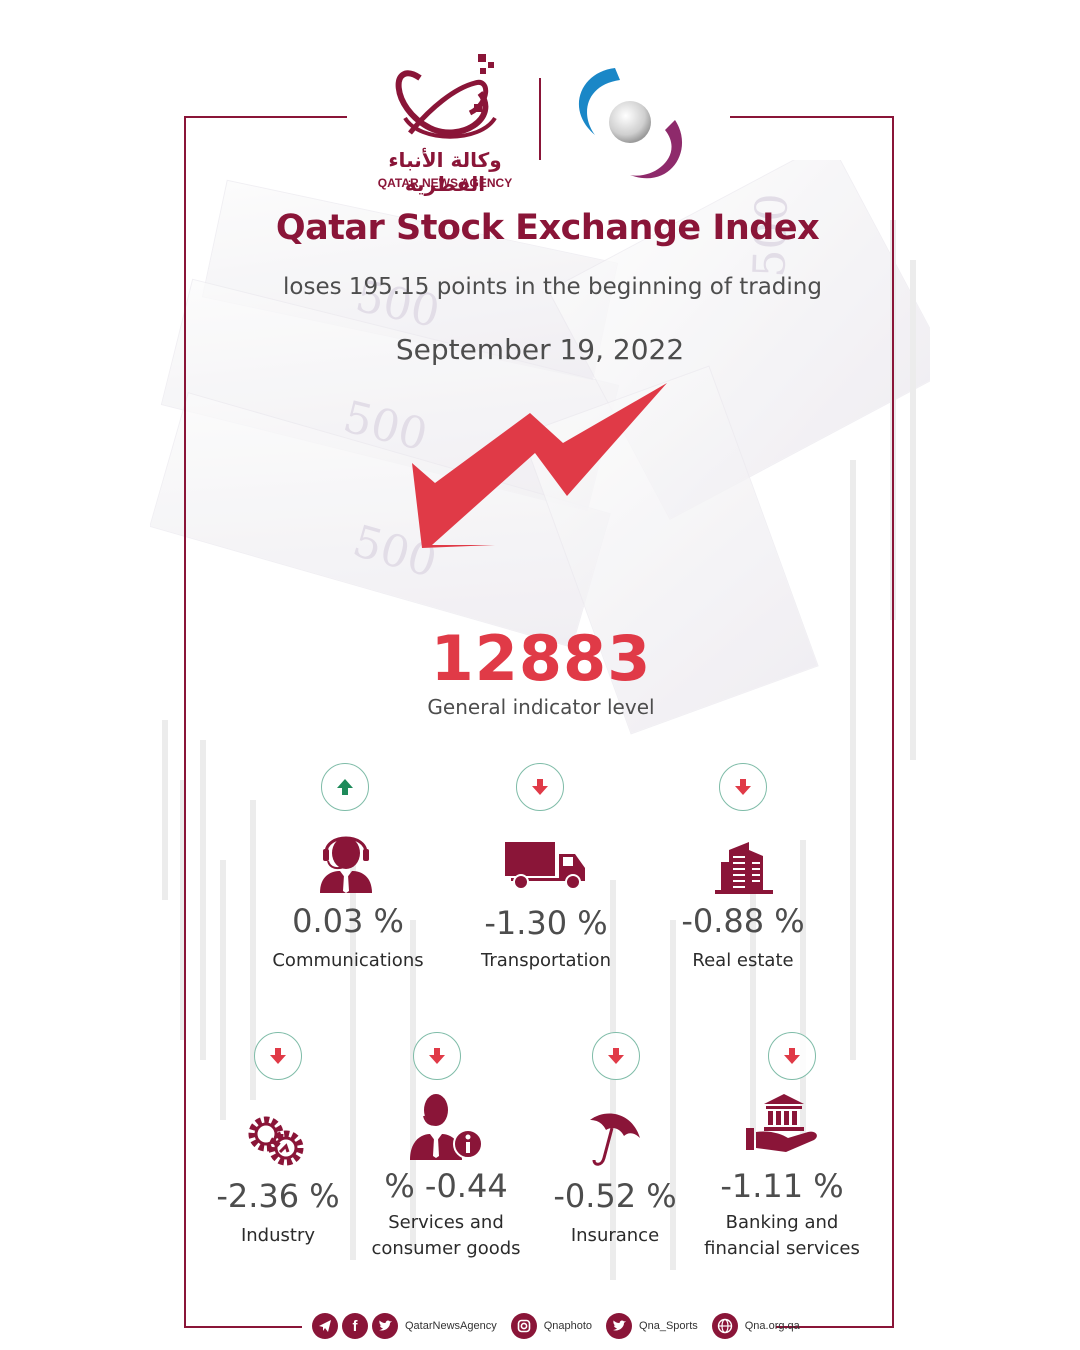  What do you see at coordinates (782, 1222) in the screenshot?
I see `sector-label-banking-line1: Banking and` at bounding box center [782, 1222].